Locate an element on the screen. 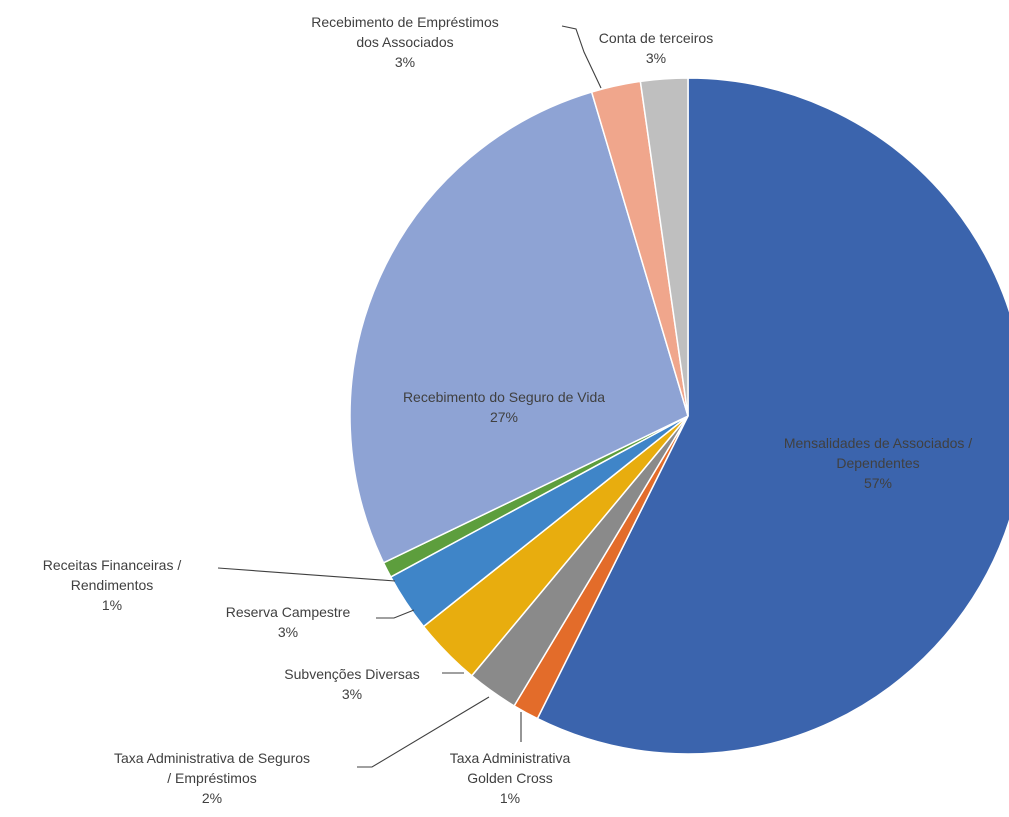  slice-label-6: Recebimento do Seguro de Vida 27% is located at coordinates (504, 407).